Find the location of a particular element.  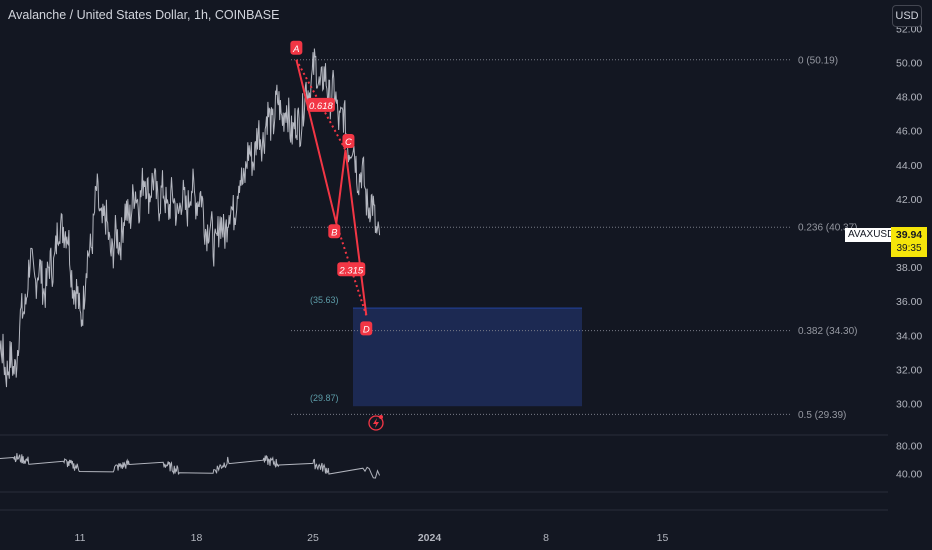

pattern-point-a-badge is located at coordinates (296, 47).